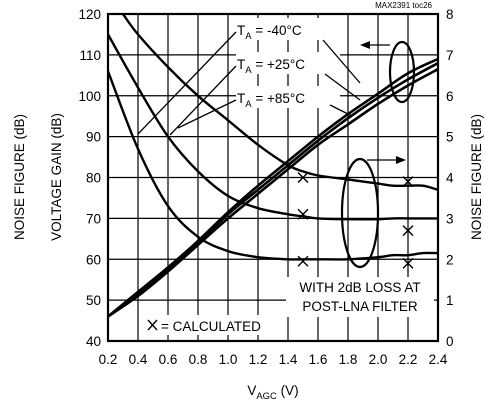 Image resolution: width=484 pixels, height=404 pixels. I want to click on temp-label-minus40: TA = -40°C, so click(269, 32).